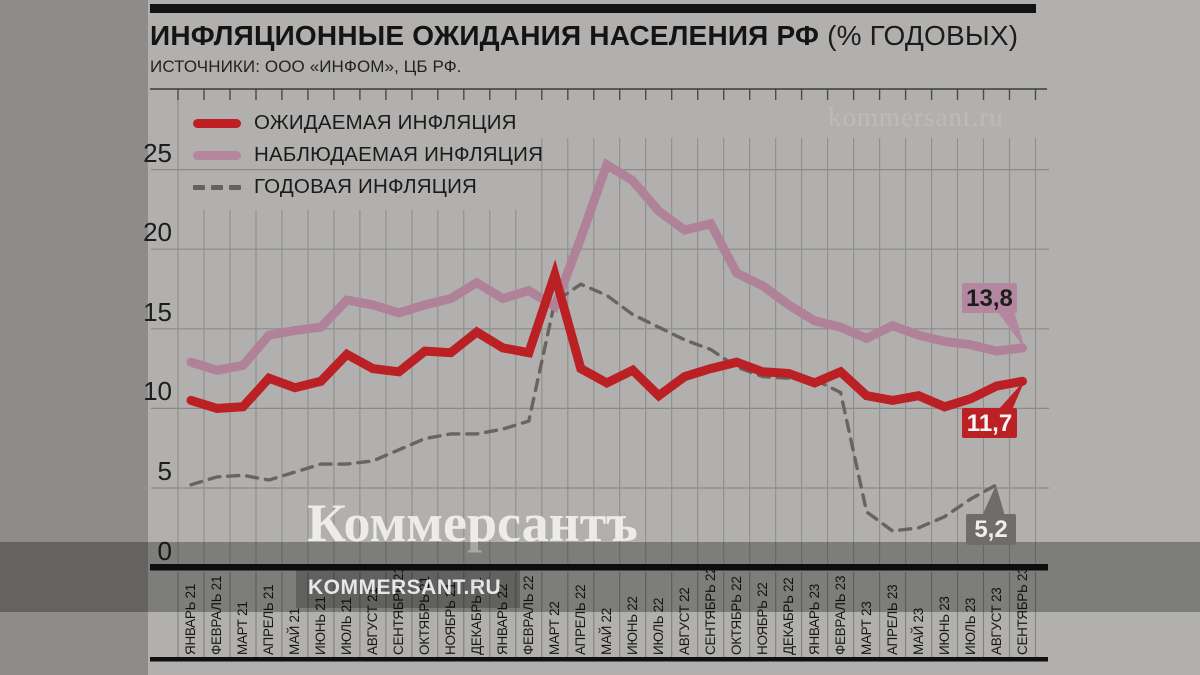  I want to click on legend-item-observed: НАБЛЮДАЕМАЯ ИНФЛЯЦИЯ, so click(368, 155).